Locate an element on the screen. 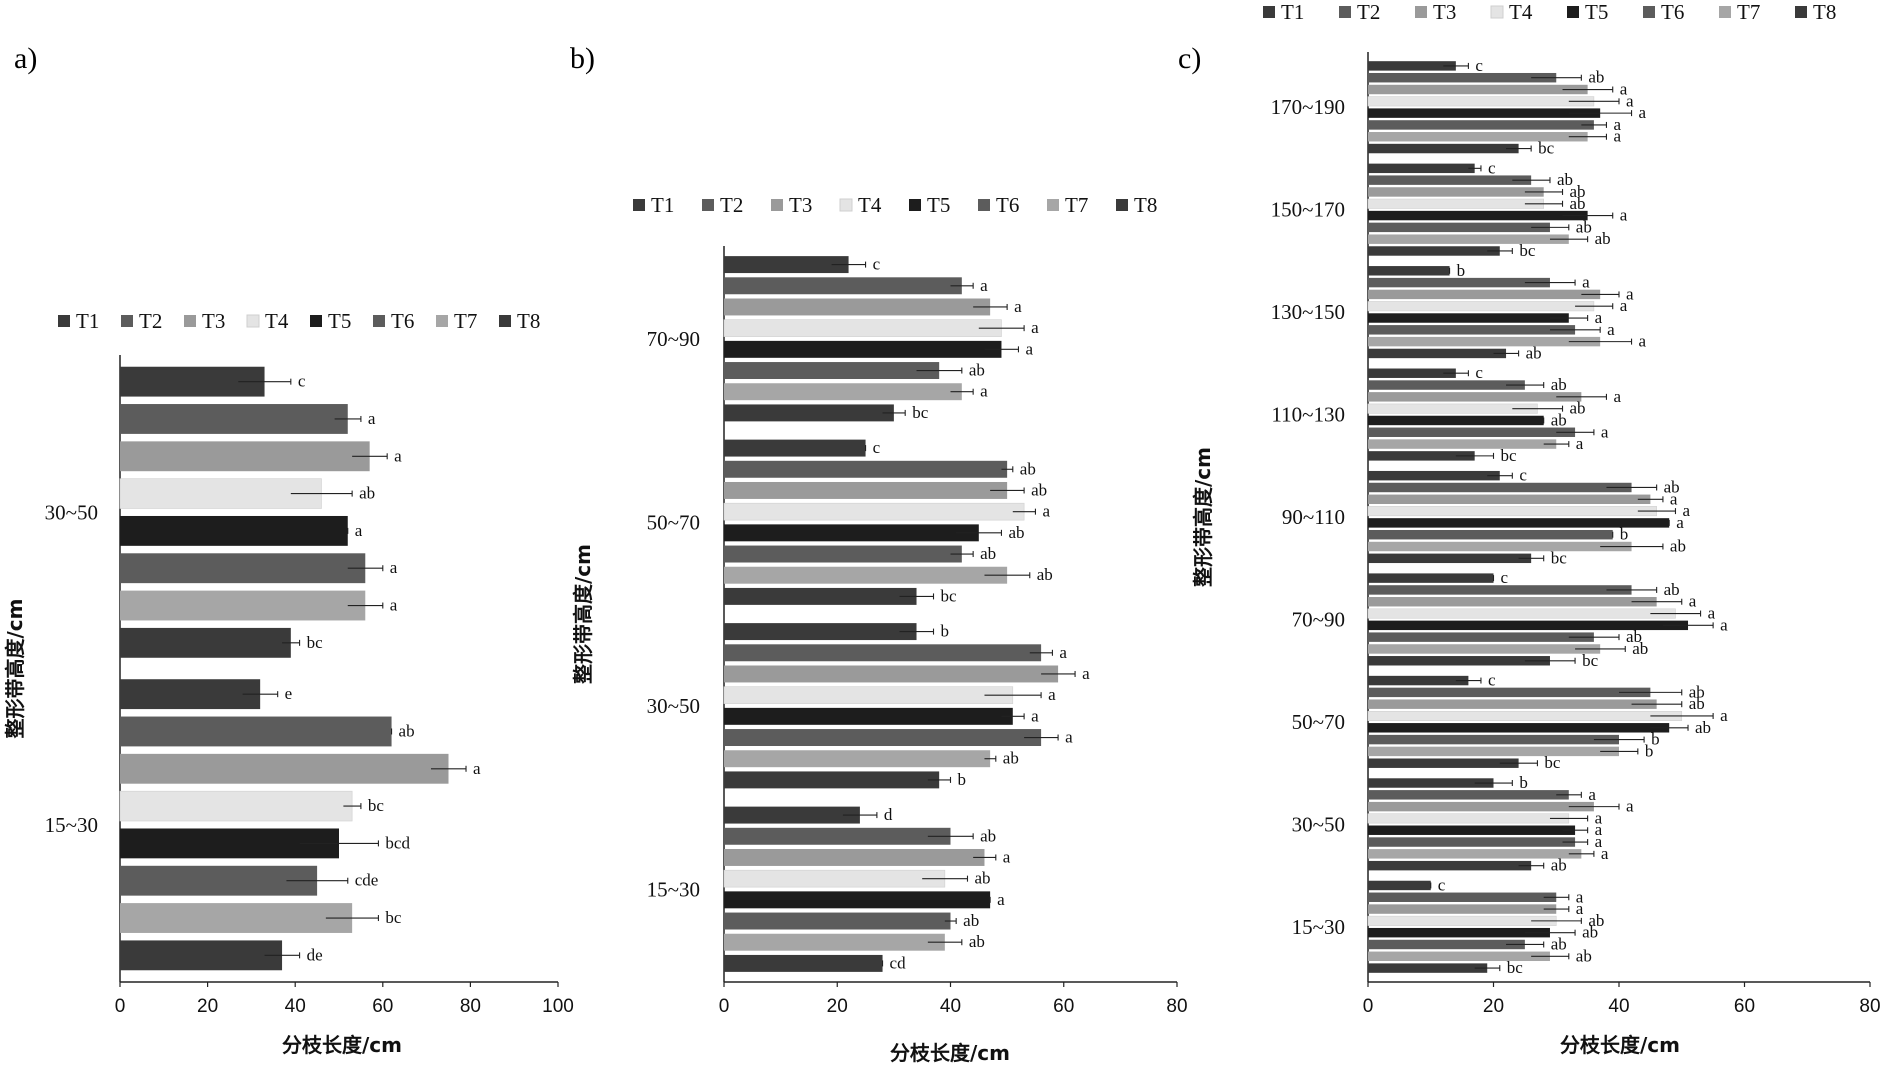 Image resolution: width=1890 pixels, height=1085 pixels. category-label: 110~130 is located at coordinates (1308, 415).